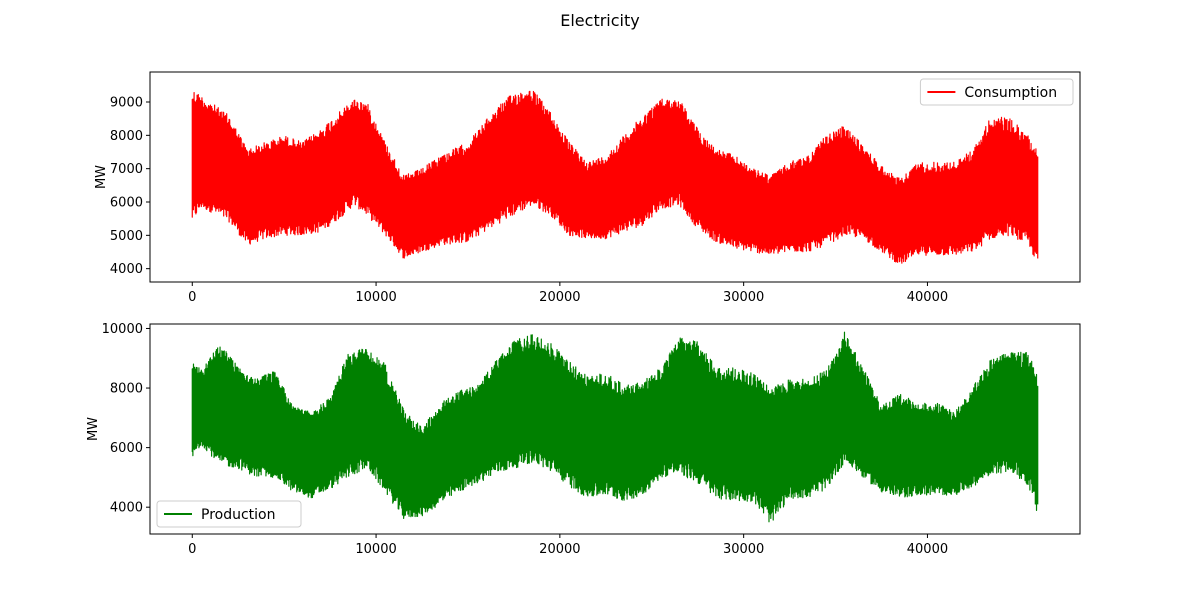  What do you see at coordinates (238, 515) in the screenshot?
I see `production-legend-label: Production` at bounding box center [238, 515].